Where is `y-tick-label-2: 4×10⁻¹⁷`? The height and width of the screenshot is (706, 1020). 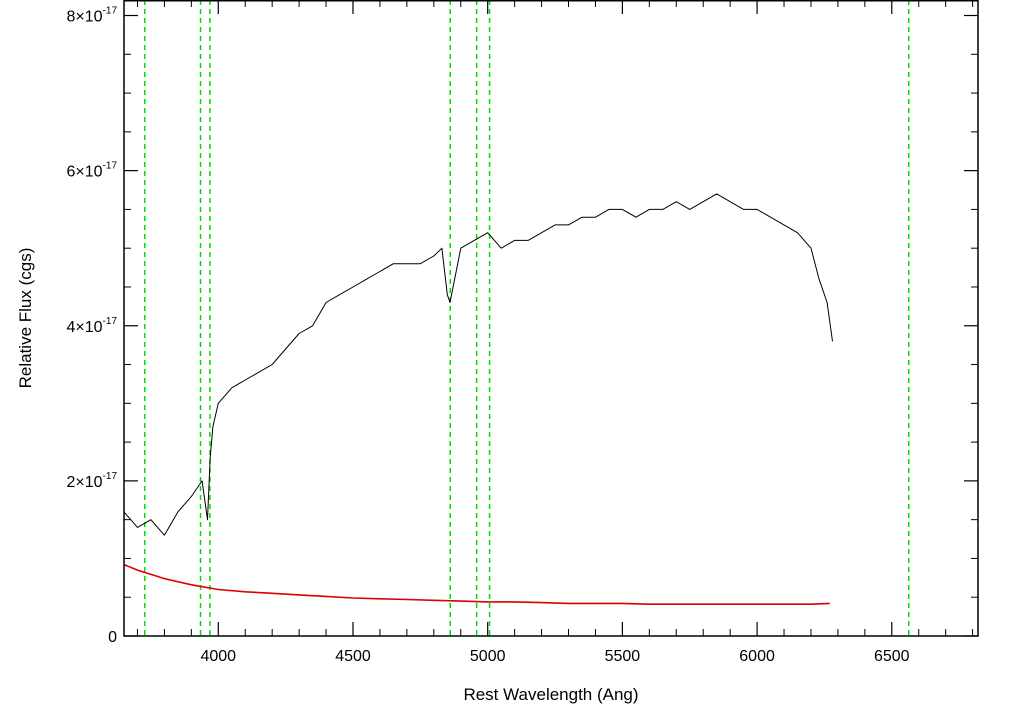
y-tick-label-2: 4×10⁻¹⁷ is located at coordinates (92, 326).